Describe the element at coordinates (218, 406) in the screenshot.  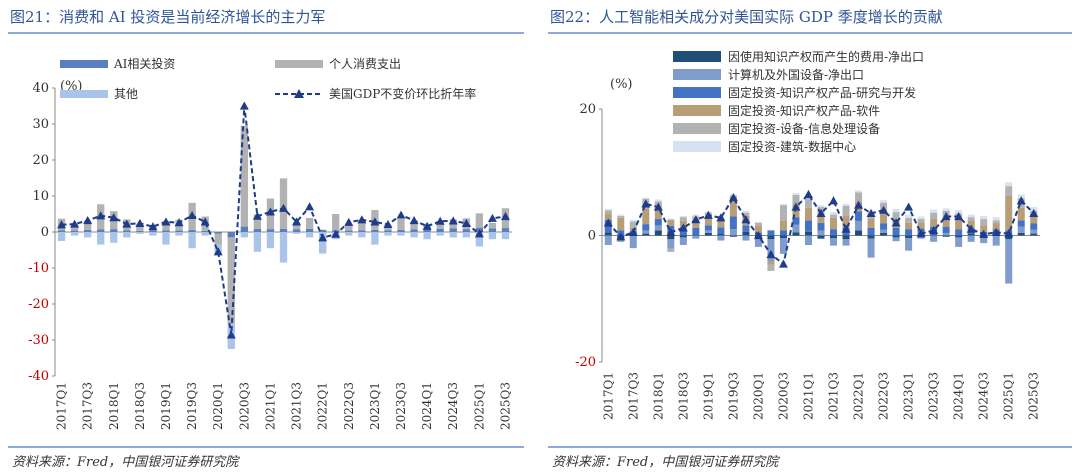
I see `left-xtick-label: 2020Q1` at that location.